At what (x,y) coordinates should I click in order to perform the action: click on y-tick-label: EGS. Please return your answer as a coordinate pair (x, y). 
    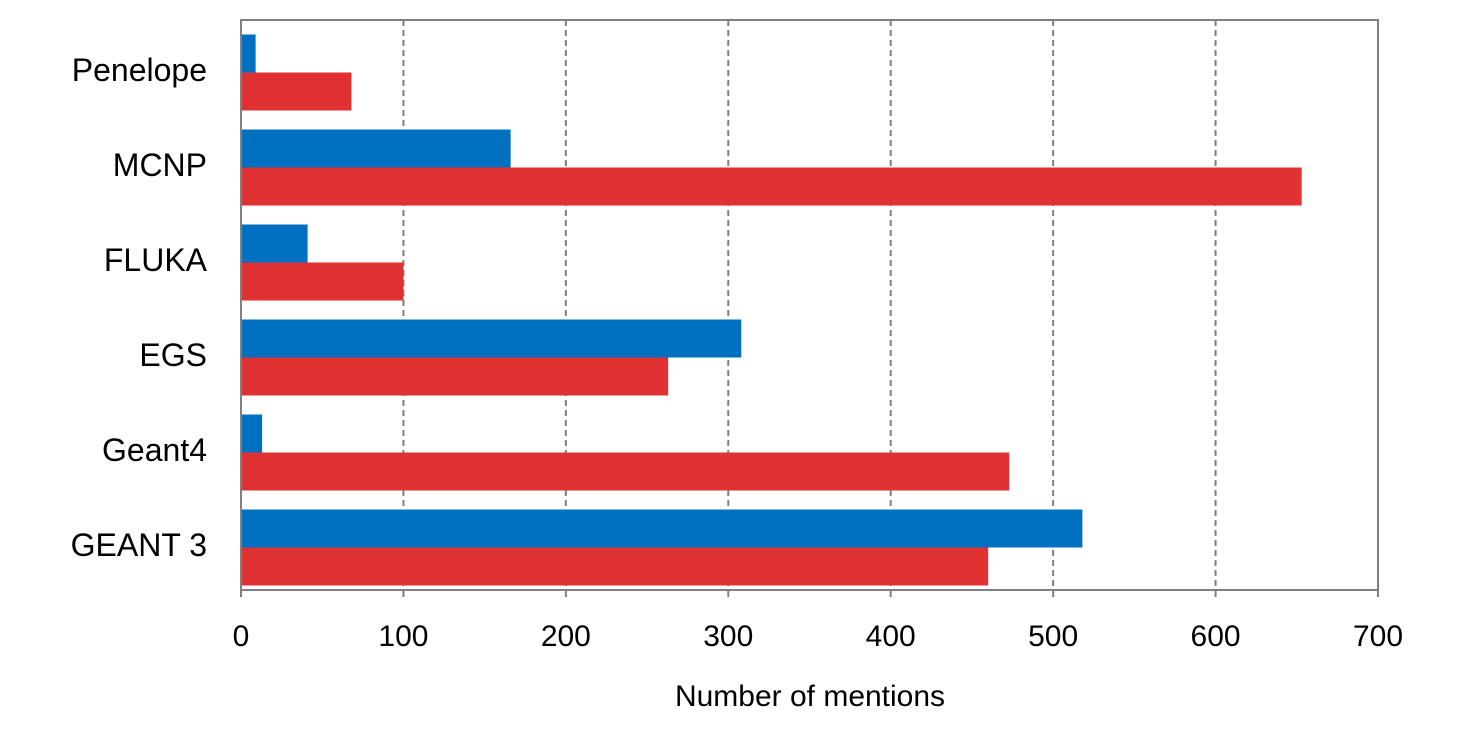
    Looking at the image, I should click on (173, 355).